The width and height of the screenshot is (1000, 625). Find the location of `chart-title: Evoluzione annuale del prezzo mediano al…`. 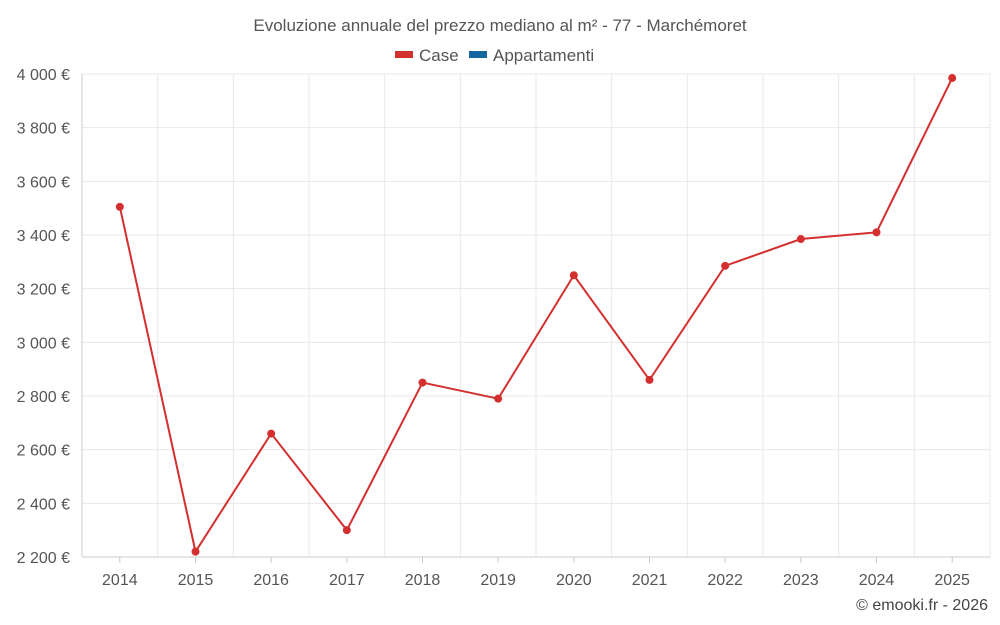

chart-title: Evoluzione annuale del prezzo mediano al… is located at coordinates (500, 25).